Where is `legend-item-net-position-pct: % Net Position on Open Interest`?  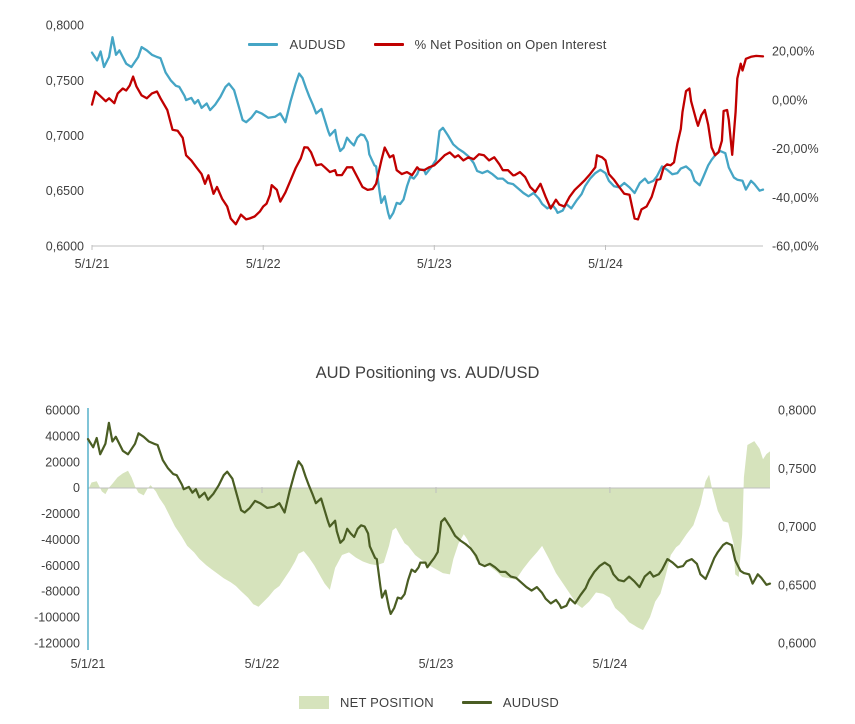
legend-item-net-position-pct: % Net Position on Open Interest is located at coordinates (490, 44).